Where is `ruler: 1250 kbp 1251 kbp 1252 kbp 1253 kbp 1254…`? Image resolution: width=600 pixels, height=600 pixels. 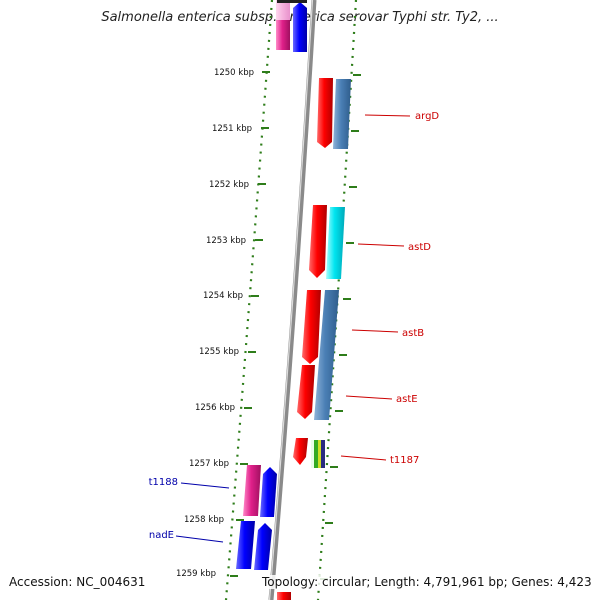
ruler: 1250 kbp 1251 kbp 1252 kbp 1253 kbp 1254… is located at coordinates (223, 323).